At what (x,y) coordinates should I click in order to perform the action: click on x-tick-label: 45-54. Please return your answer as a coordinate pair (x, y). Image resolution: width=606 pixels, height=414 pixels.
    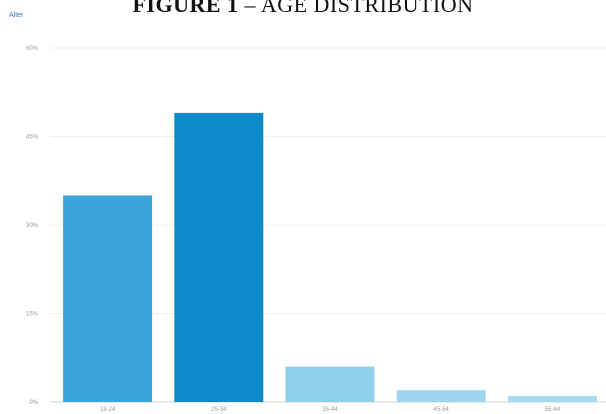
    Looking at the image, I should click on (442, 410).